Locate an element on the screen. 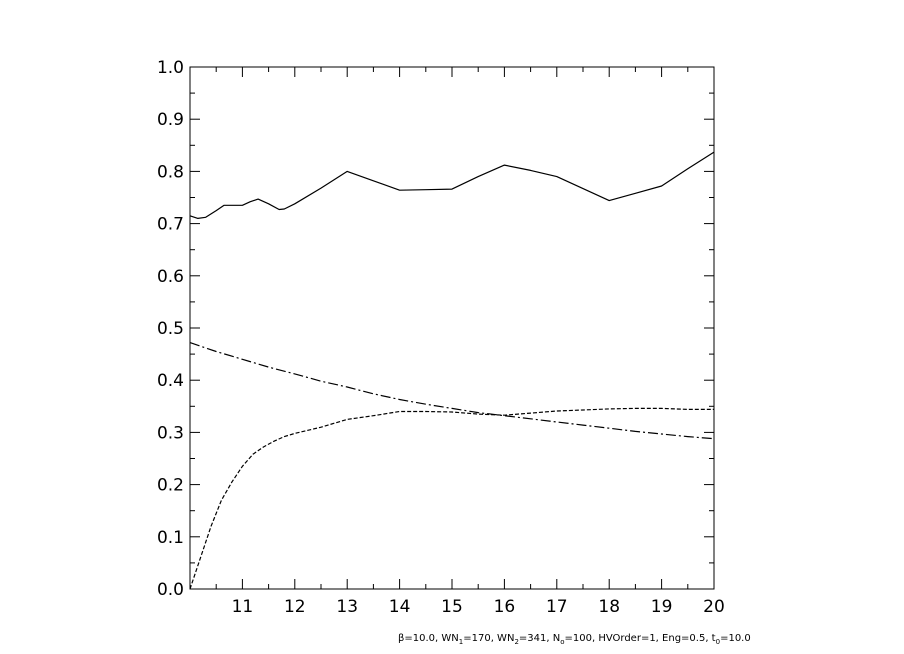 This screenshot has height=654, width=904. x-tick-label: 19 is located at coordinates (662, 607).